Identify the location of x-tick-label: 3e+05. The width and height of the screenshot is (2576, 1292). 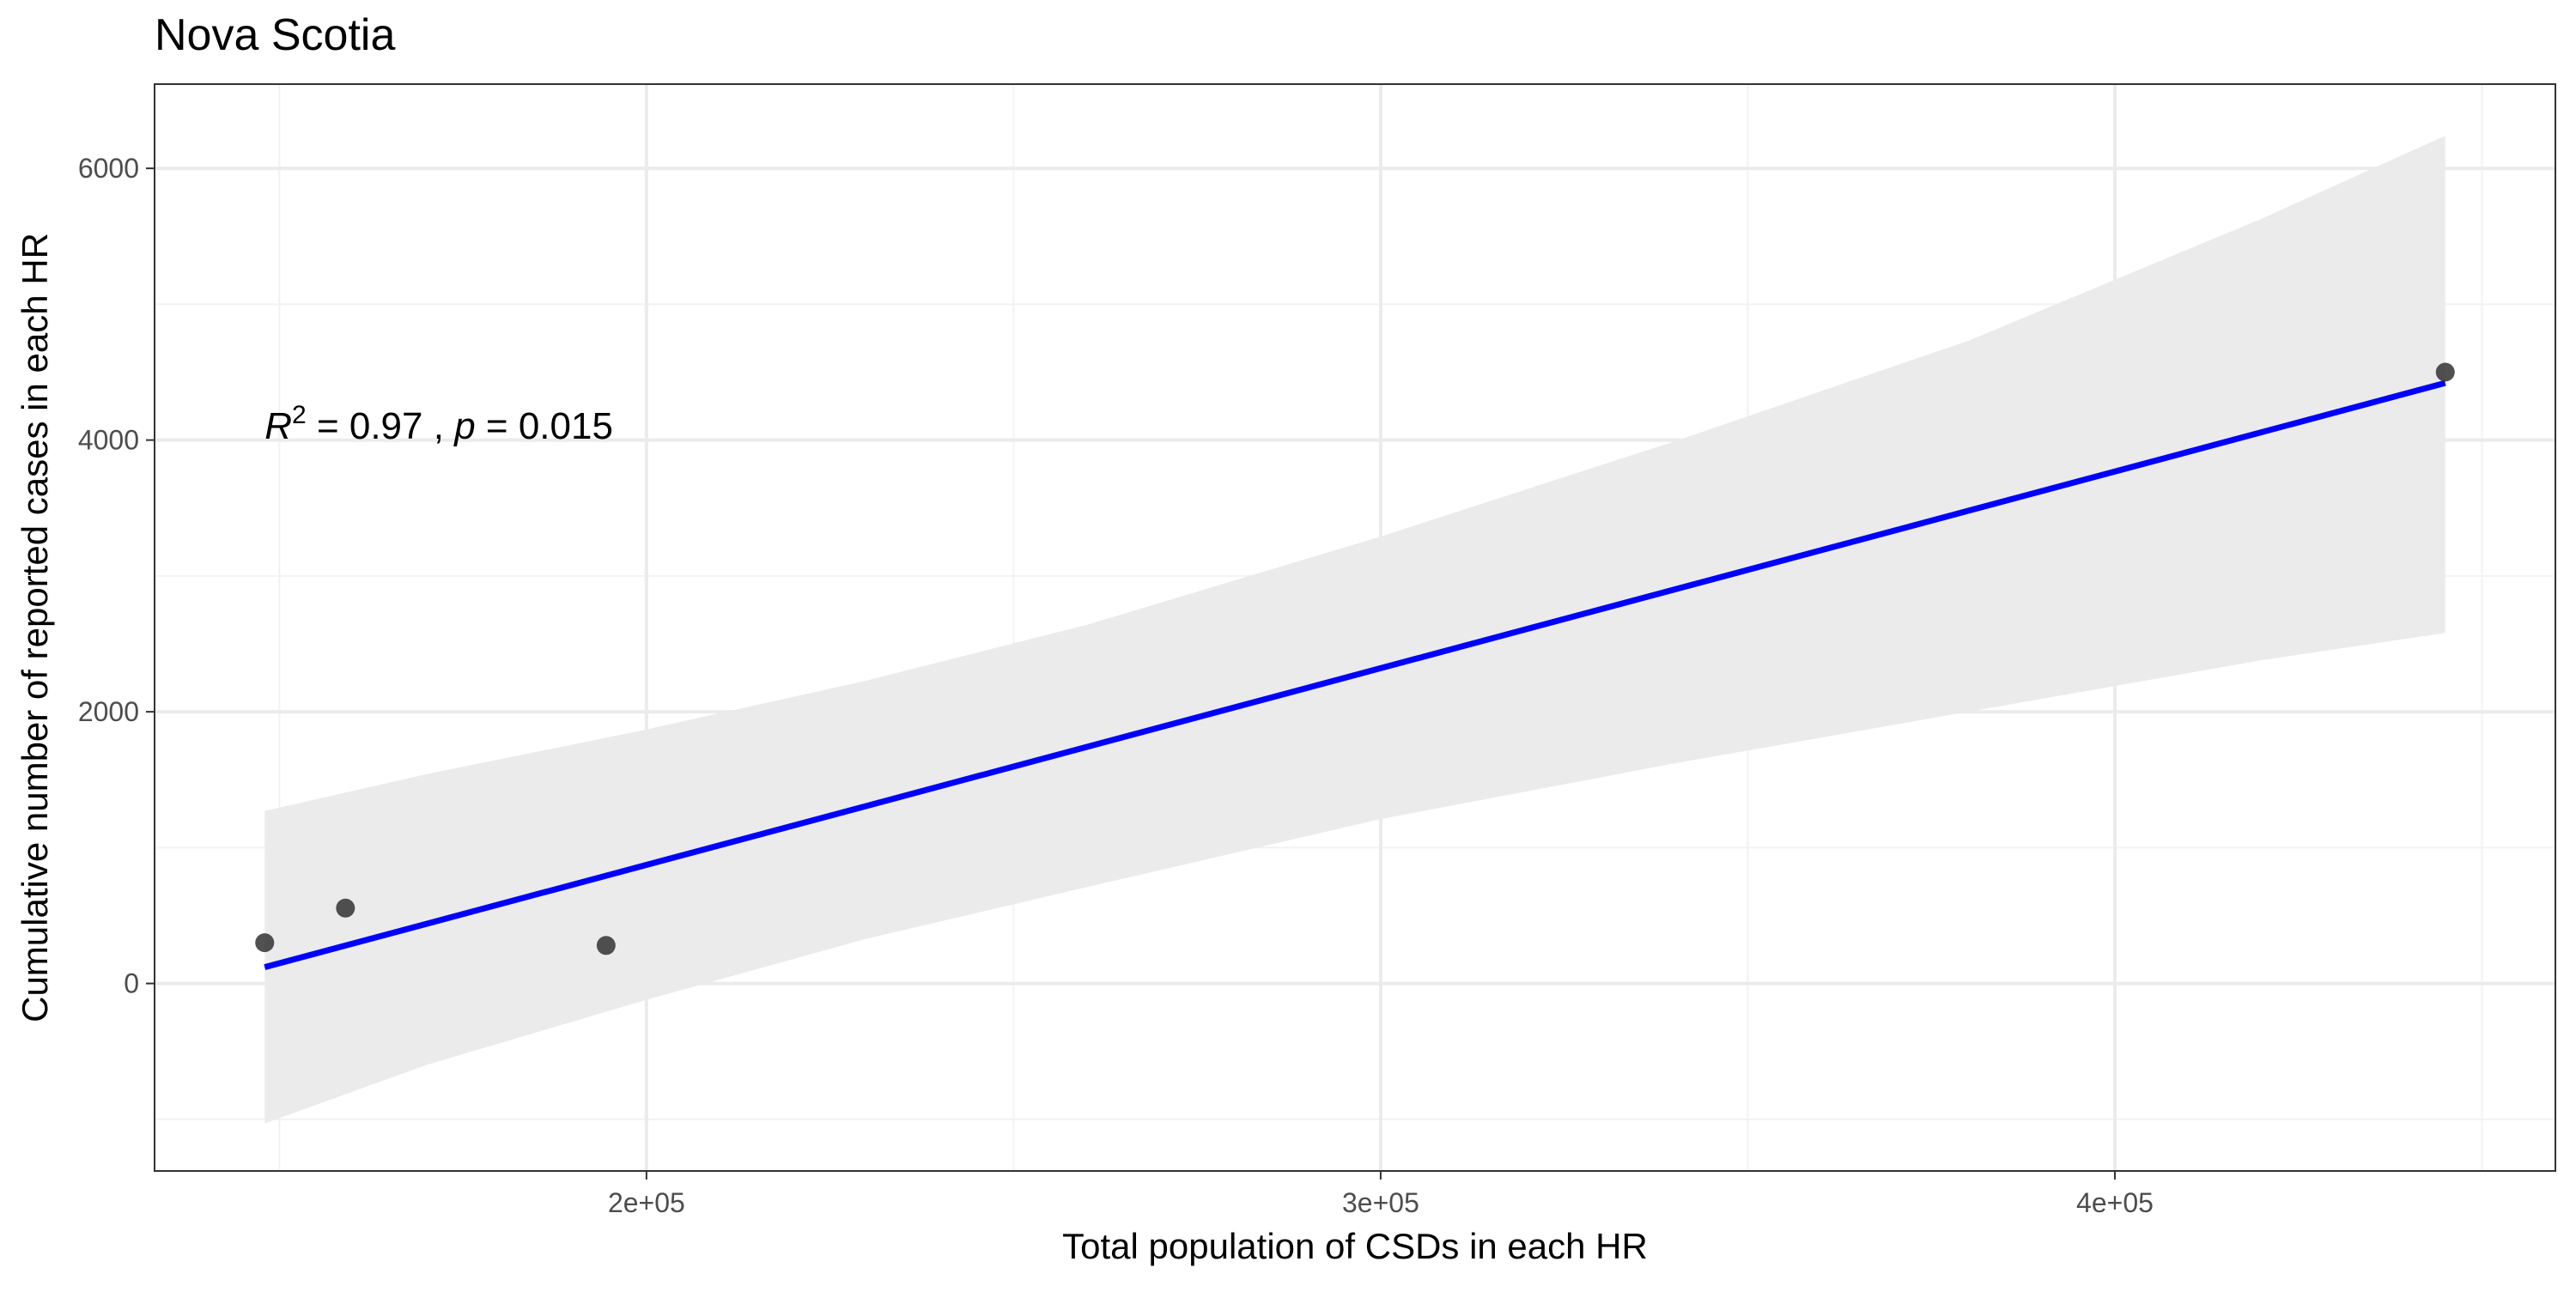
(1380, 1202).